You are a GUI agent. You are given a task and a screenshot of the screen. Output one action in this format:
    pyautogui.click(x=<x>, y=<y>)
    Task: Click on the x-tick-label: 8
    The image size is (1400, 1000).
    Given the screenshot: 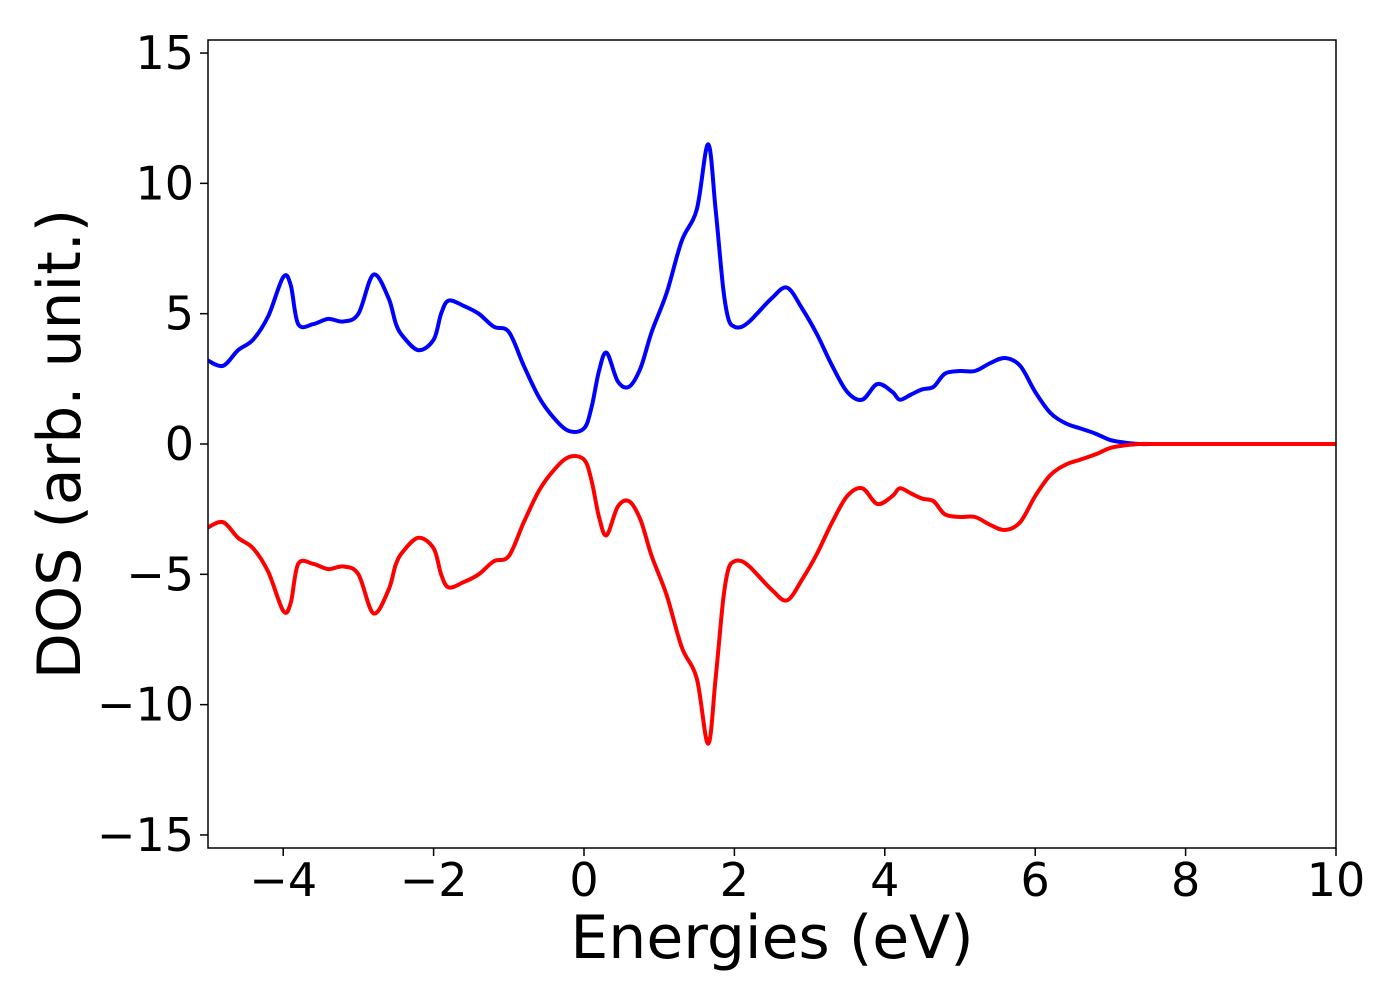 What is the action you would take?
    pyautogui.click(x=1185, y=880)
    